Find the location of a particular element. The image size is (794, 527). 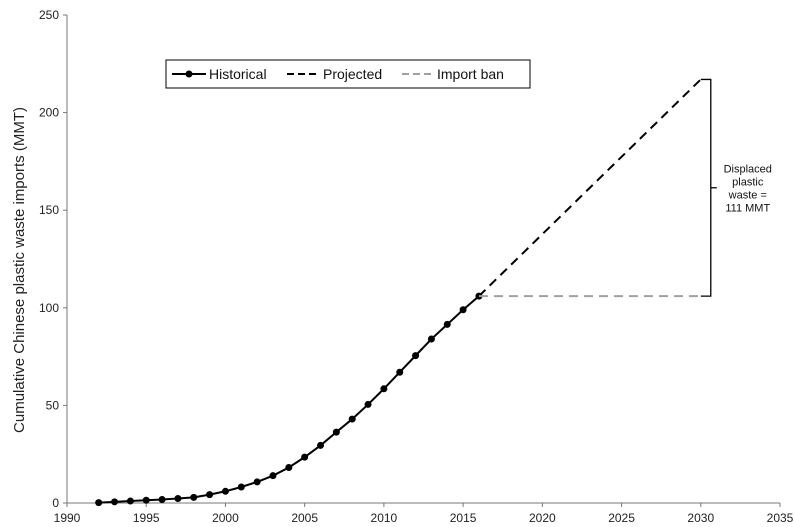

y-ticks: 0 50 100 150 200 250 is located at coordinates (53, 259).